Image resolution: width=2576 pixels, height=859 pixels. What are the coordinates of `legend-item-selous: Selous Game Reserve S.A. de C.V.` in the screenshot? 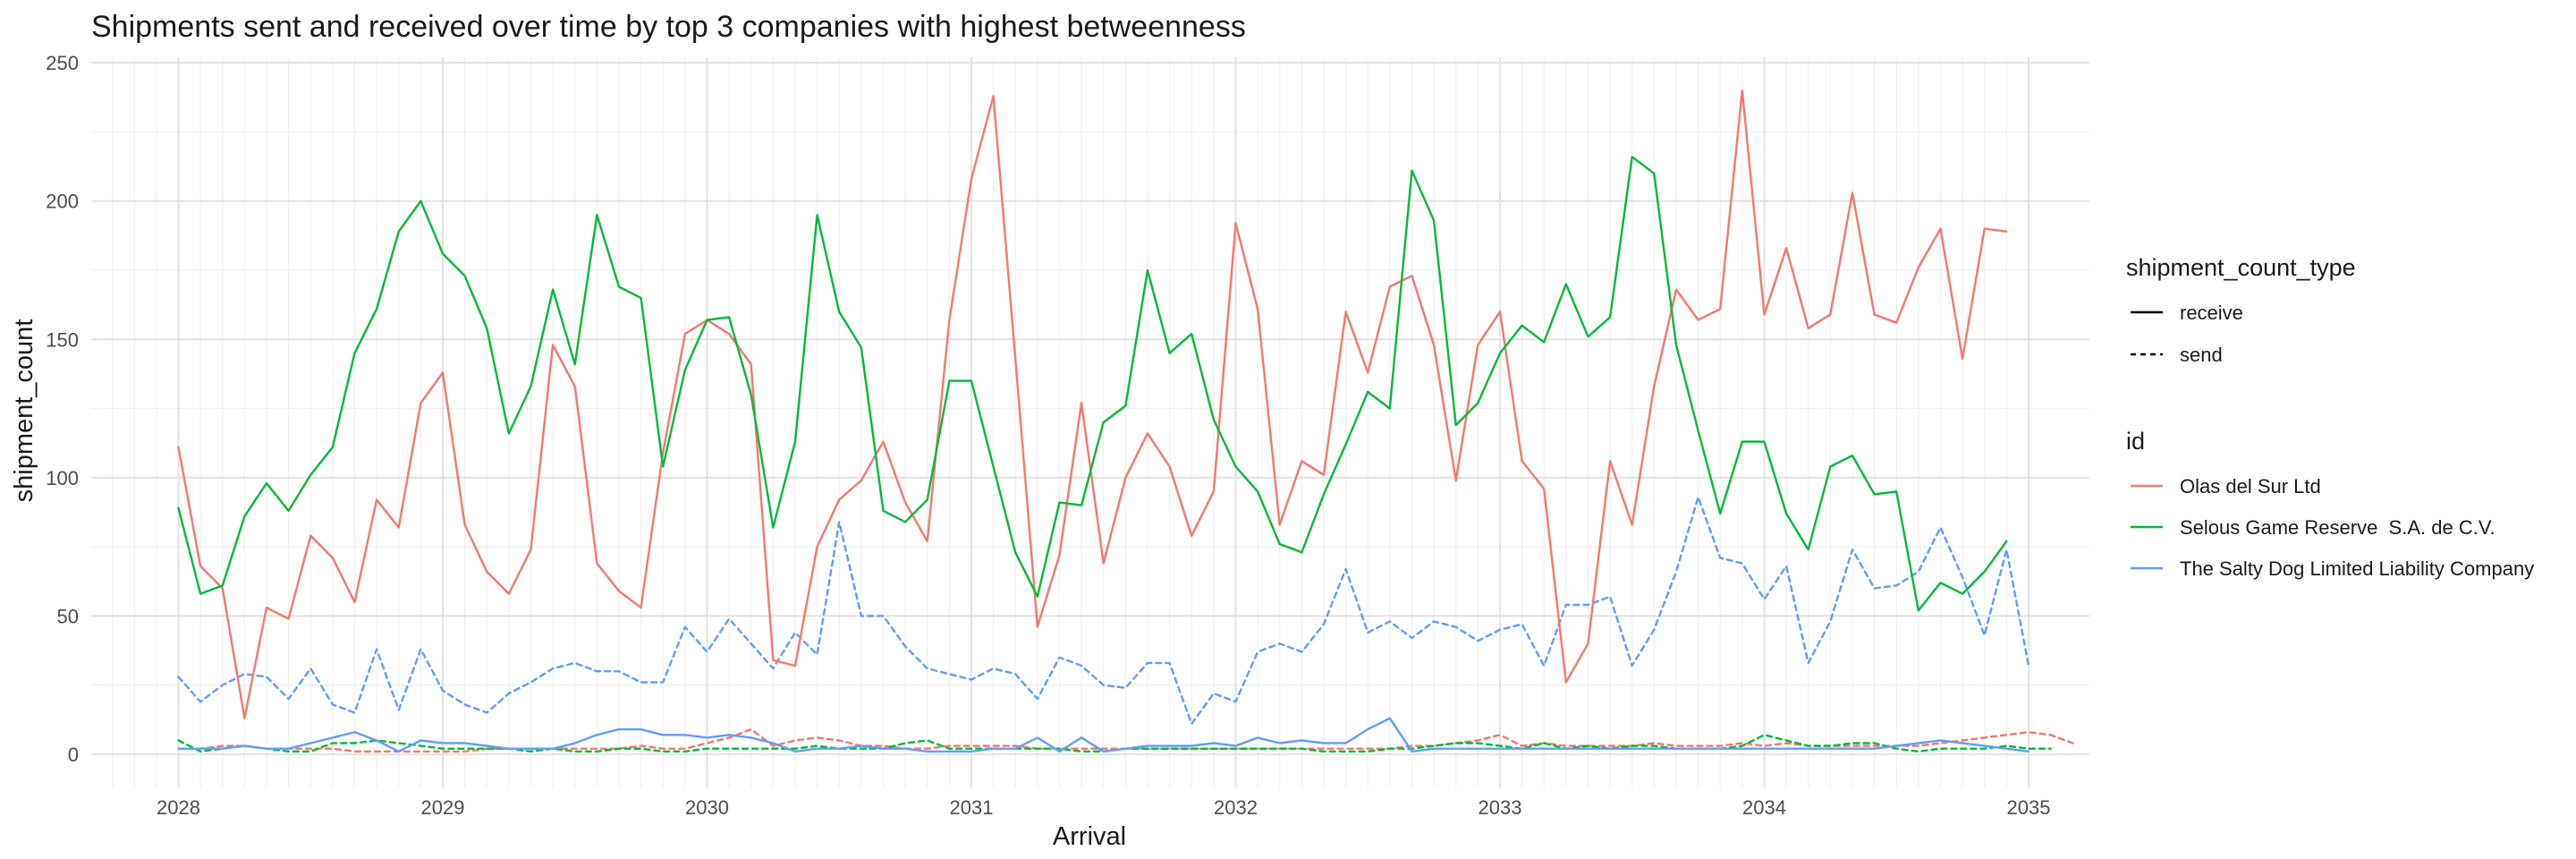 It's located at (2313, 527).